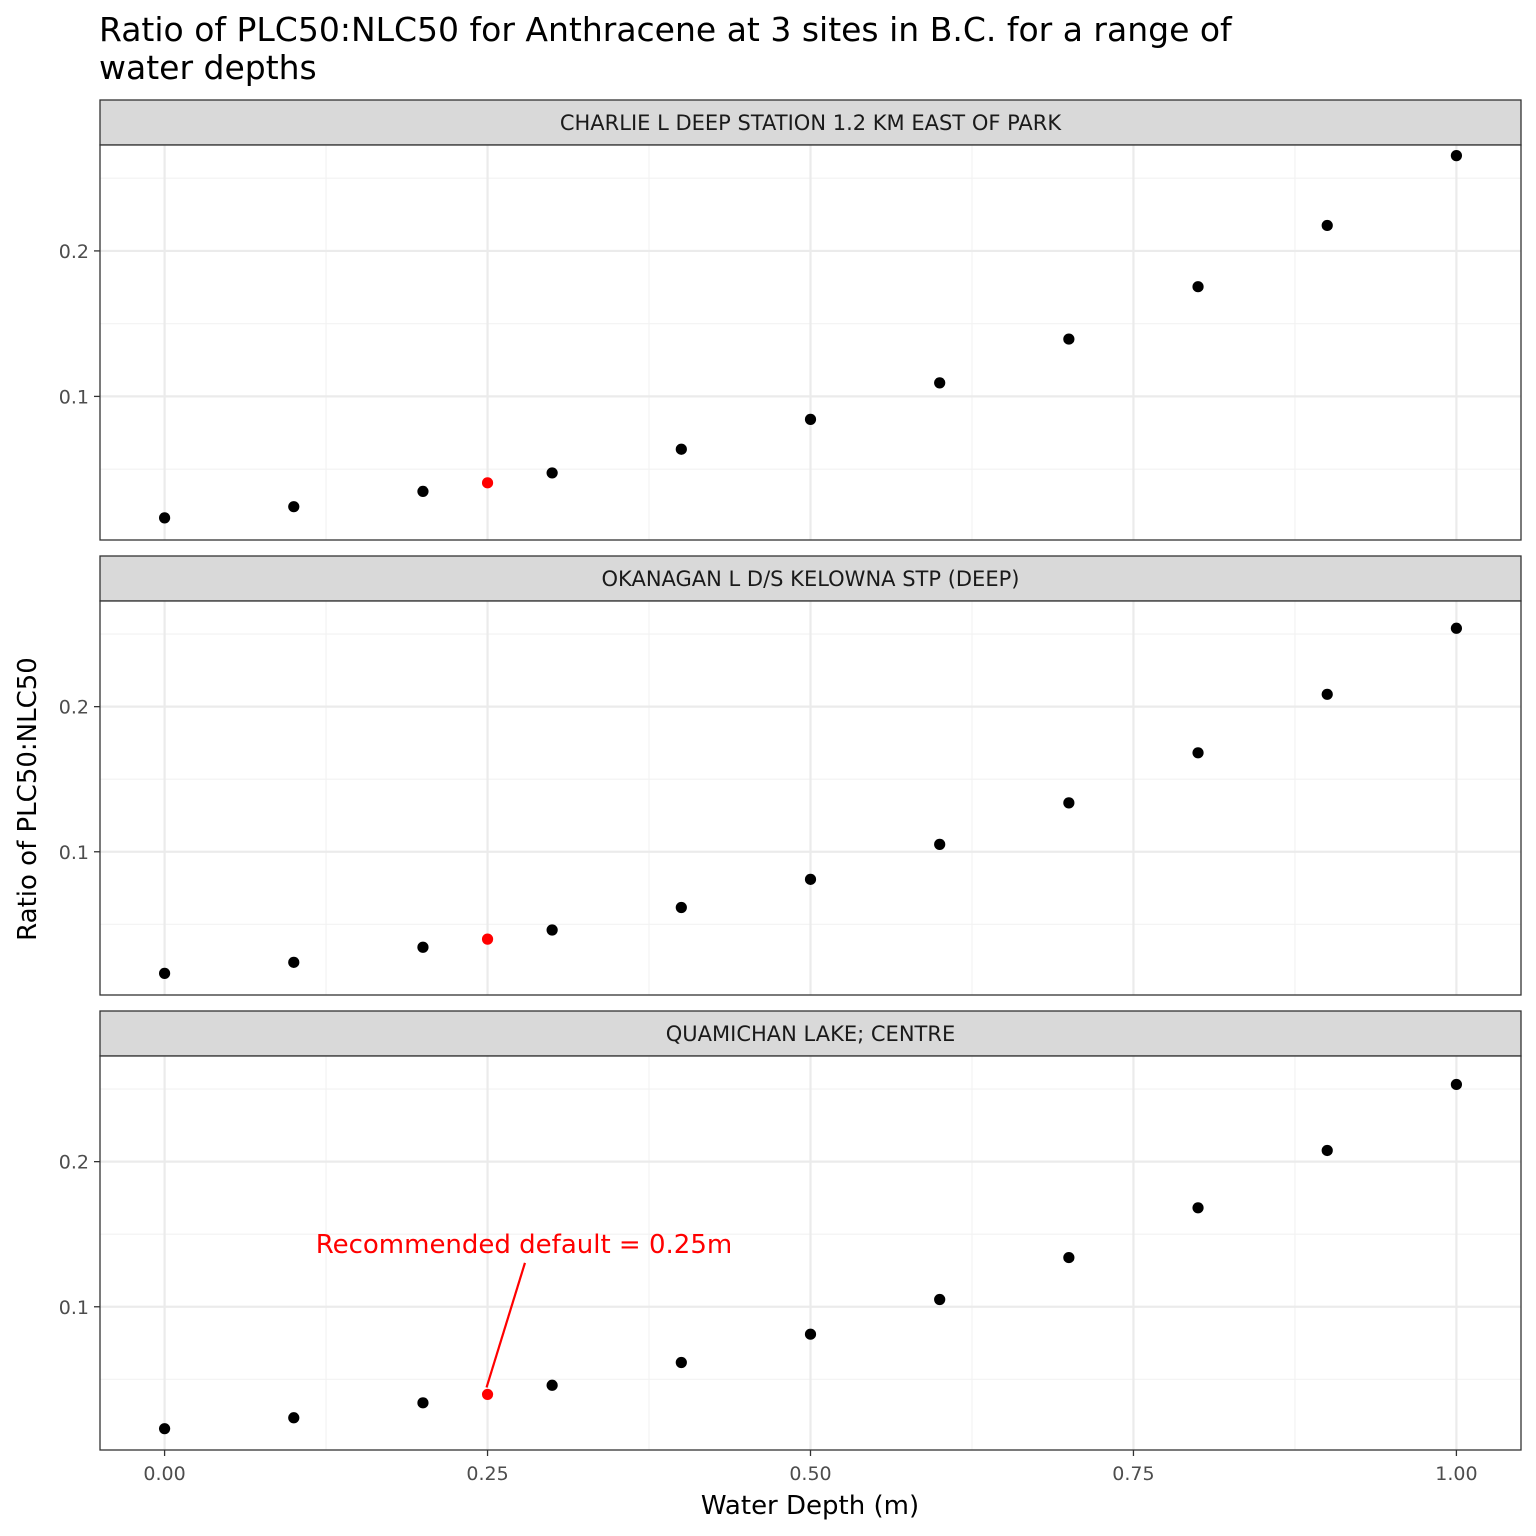 This screenshot has height=1536, width=1536. I want to click on x-axis-title: Water Depth (m), so click(810, 1506).